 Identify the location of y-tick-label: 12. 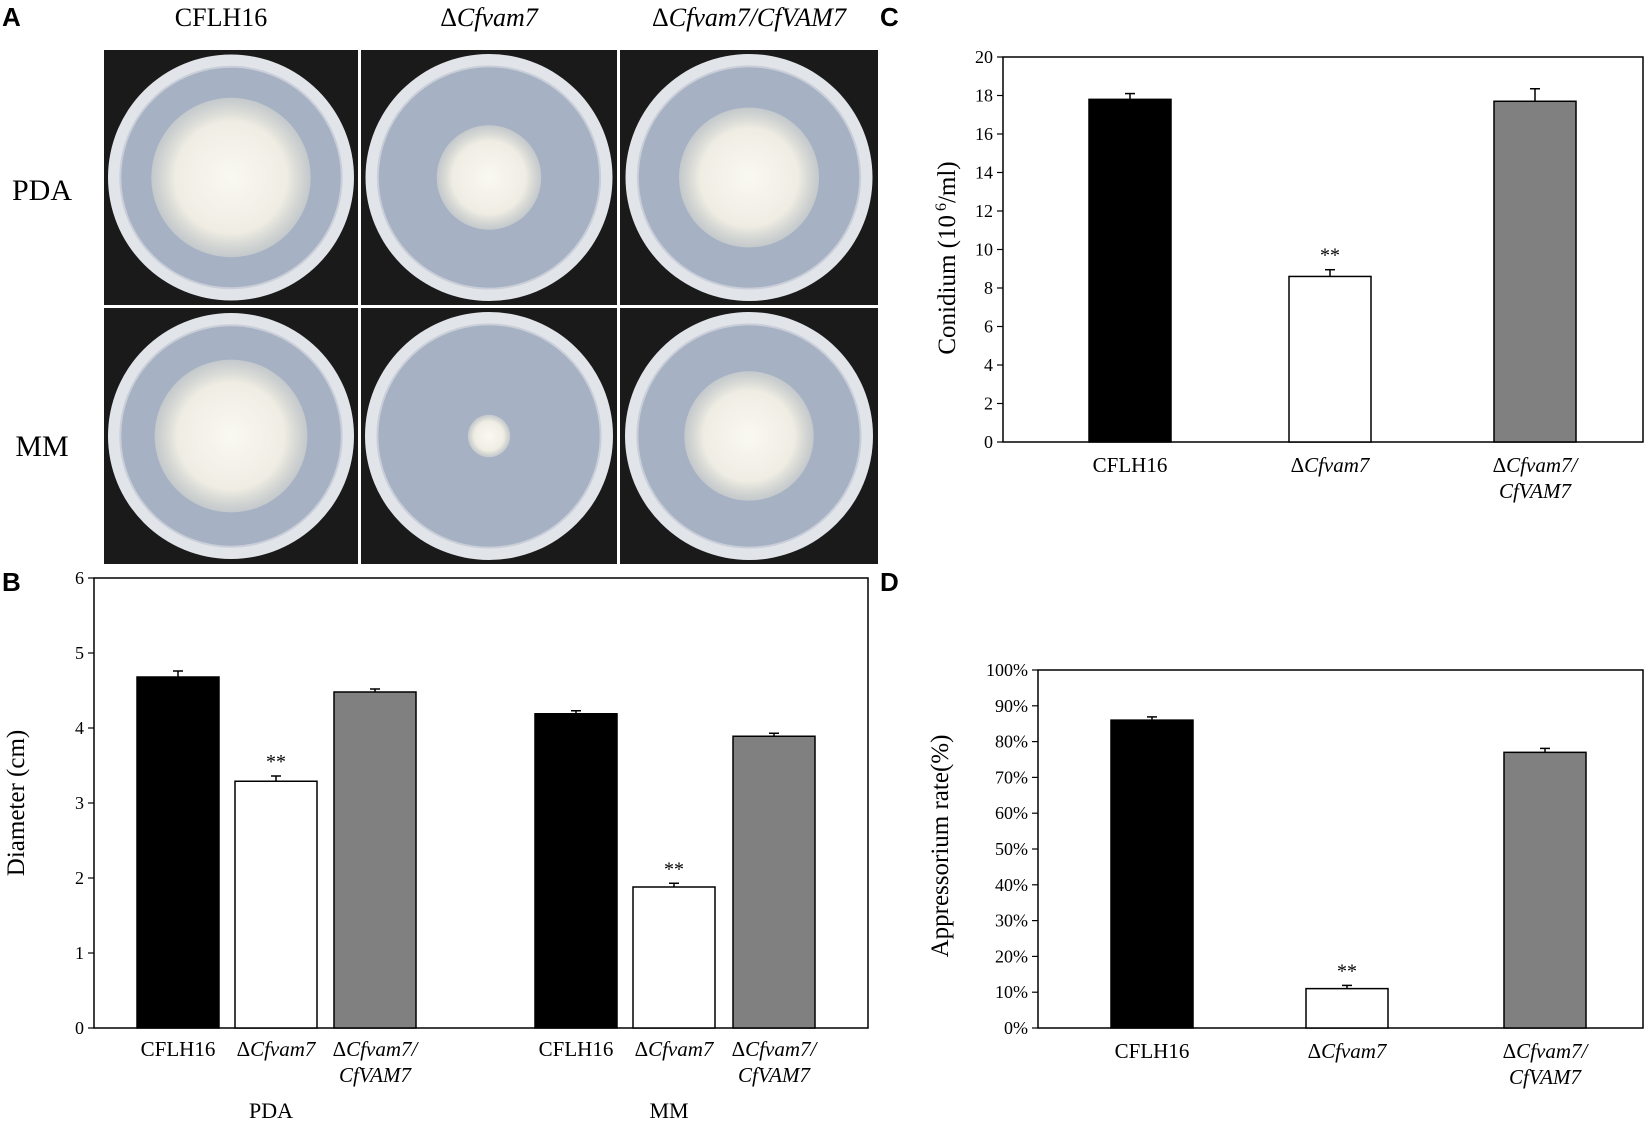
(984, 211).